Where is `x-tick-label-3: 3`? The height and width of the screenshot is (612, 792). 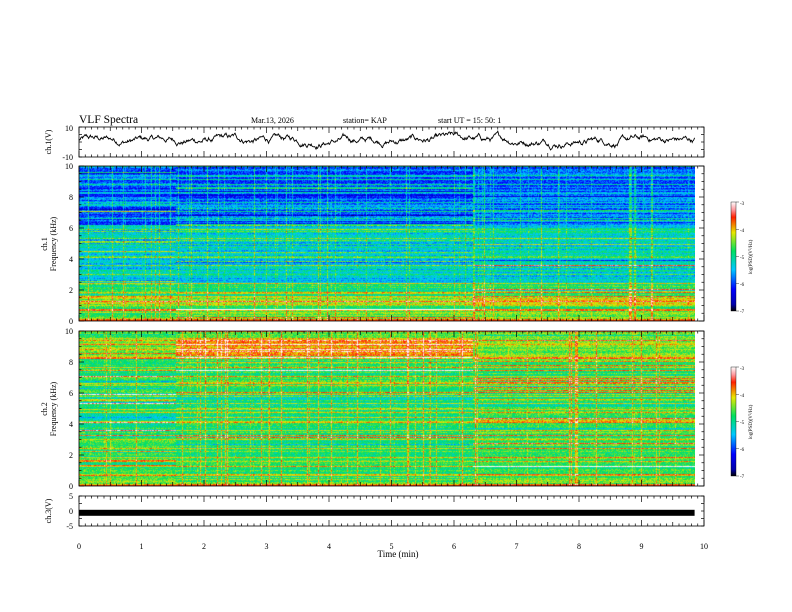 x-tick-label-3: 3 is located at coordinates (267, 546).